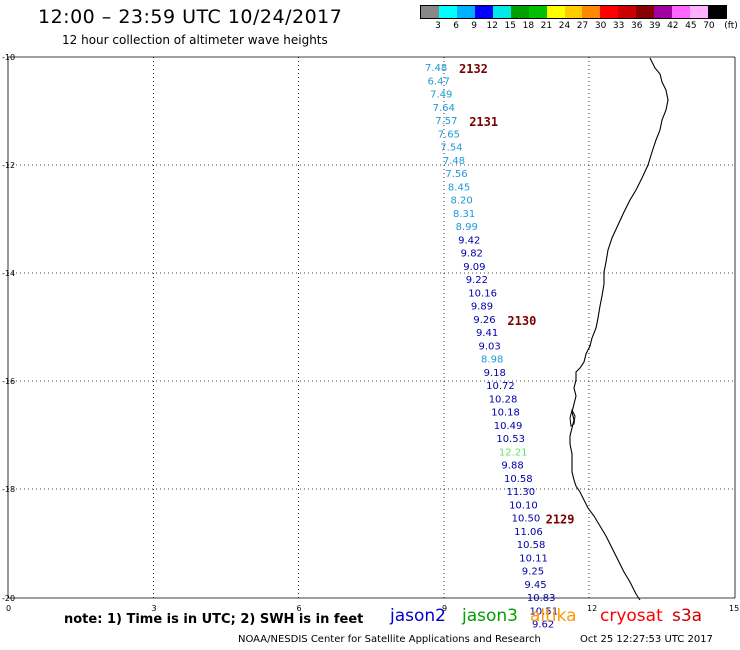  I want to click on wave-height-value: 9.18, so click(495, 373).